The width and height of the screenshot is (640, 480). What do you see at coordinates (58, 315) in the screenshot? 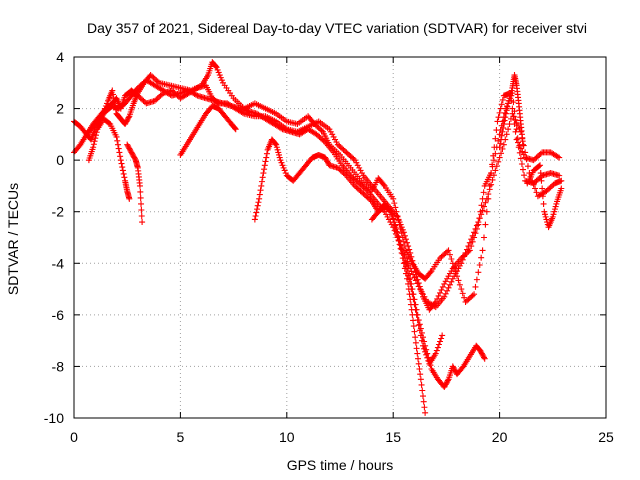
I see `y-tick-label: -6` at bounding box center [58, 315].